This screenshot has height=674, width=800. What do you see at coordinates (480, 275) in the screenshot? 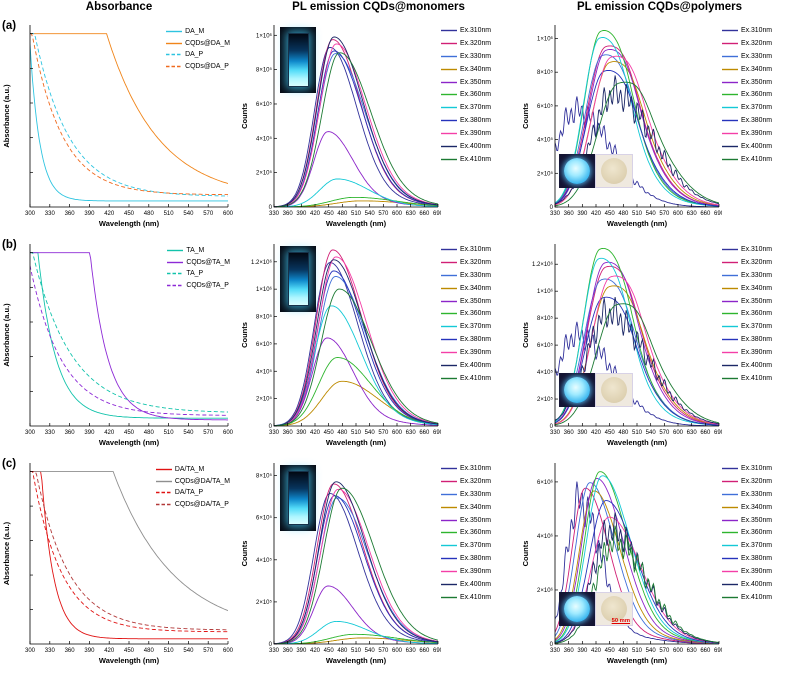
I see `legend-entry-ex-330nm: Ex.330nm` at bounding box center [480, 275].